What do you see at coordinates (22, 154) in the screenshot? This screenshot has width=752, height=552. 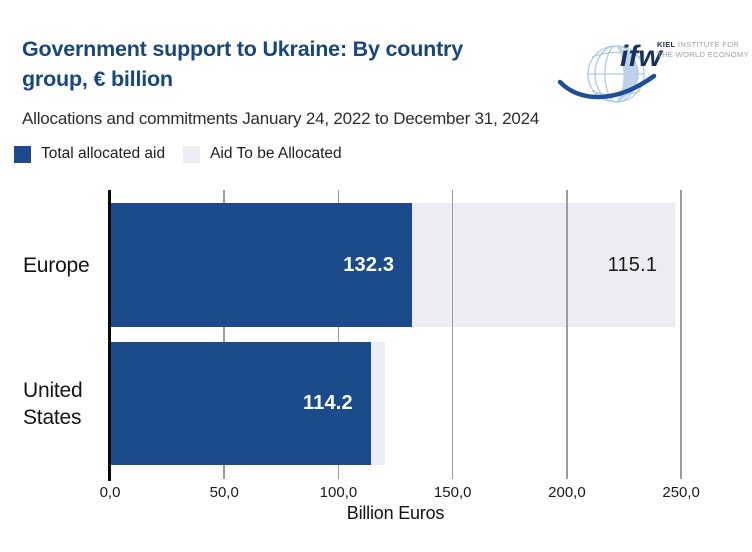 I see `legend-swatch-total-allocated` at bounding box center [22, 154].